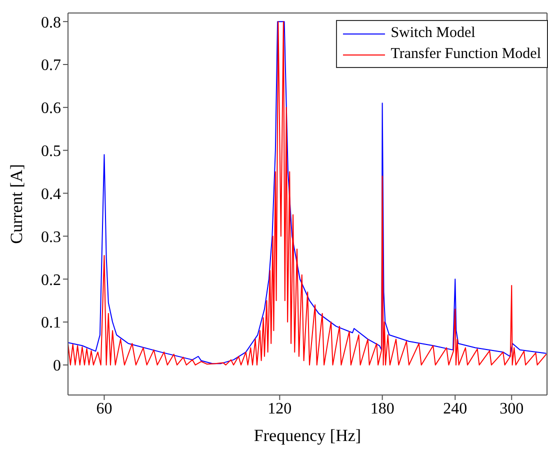 This screenshot has height=450, width=548. I want to click on y-tick-label: 0.7, so click(51, 65).